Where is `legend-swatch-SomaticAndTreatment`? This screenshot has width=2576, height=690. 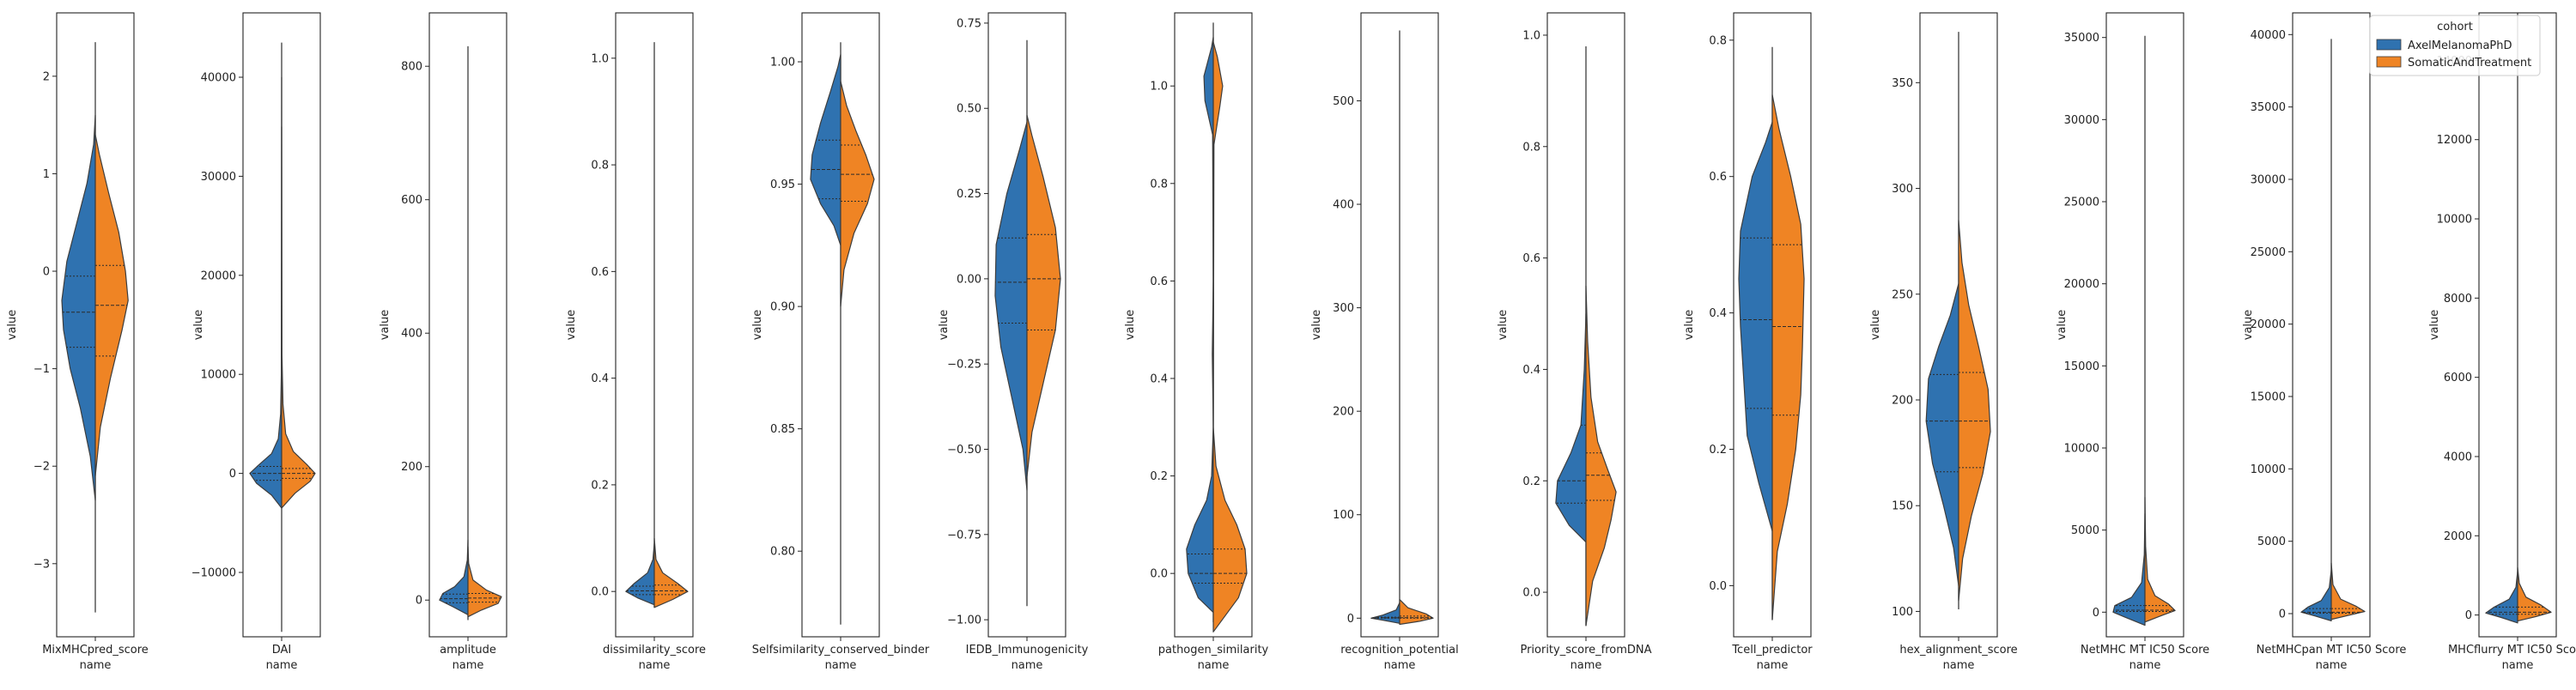
legend-swatch-SomaticAndTreatment is located at coordinates (2389, 62).